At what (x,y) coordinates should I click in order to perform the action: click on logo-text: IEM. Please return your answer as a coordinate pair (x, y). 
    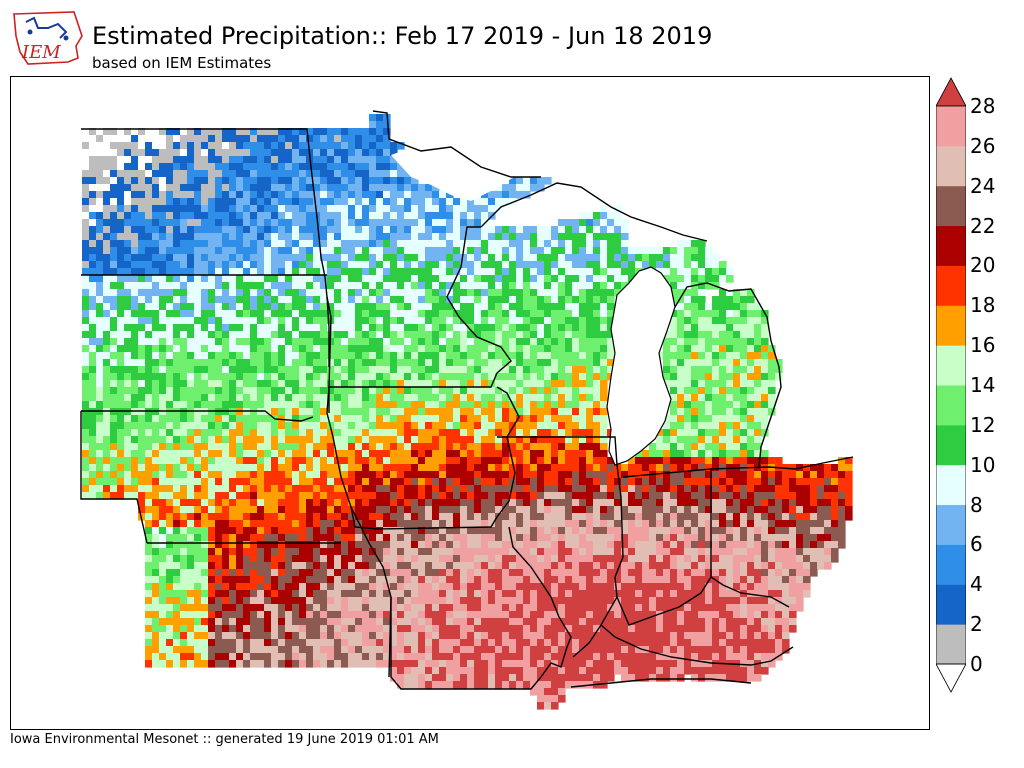
    Looking at the image, I should click on (41, 52).